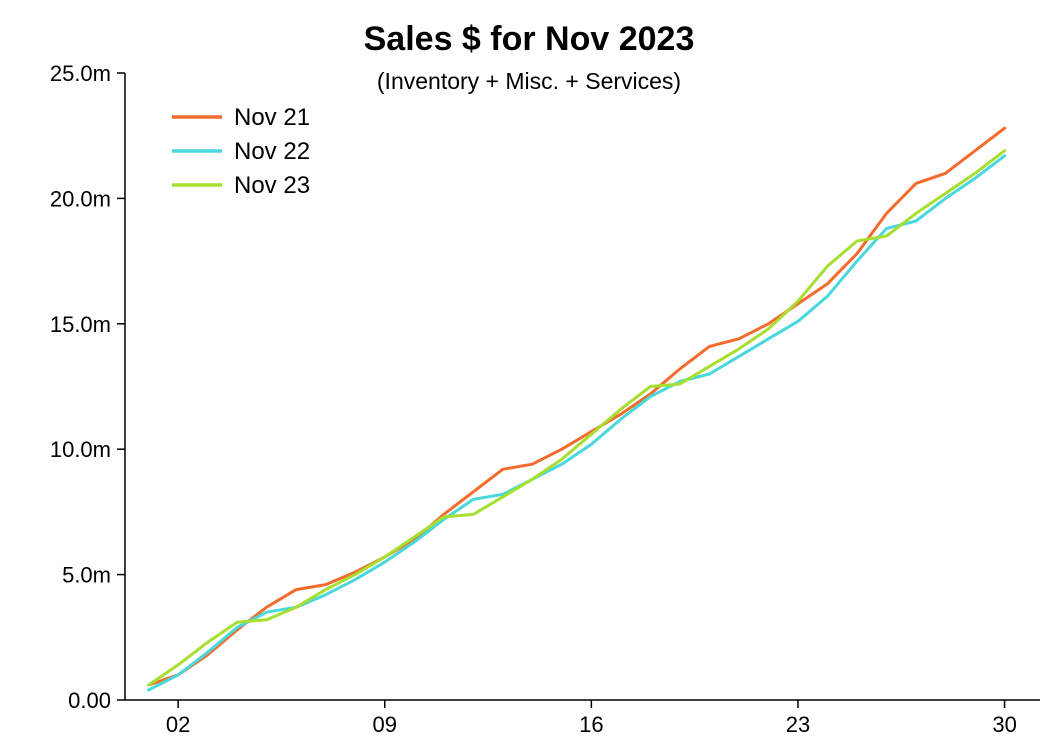 This screenshot has width=1064, height=754. What do you see at coordinates (178, 724) in the screenshot?
I see `x-tick-label: 02` at bounding box center [178, 724].